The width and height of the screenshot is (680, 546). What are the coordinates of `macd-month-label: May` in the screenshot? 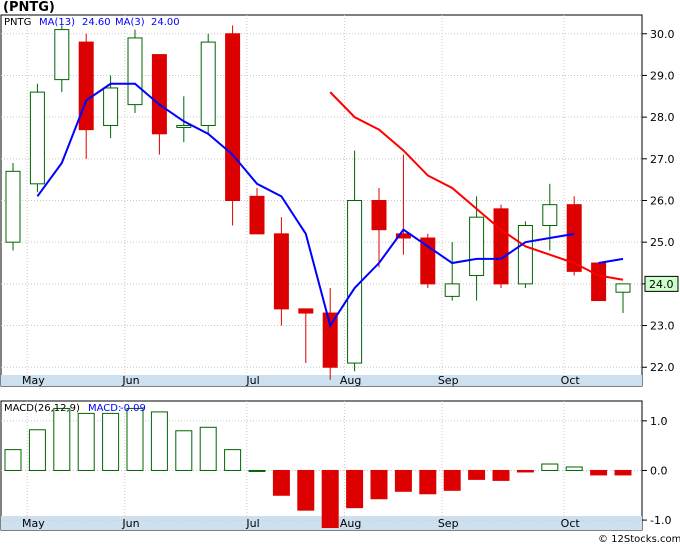 It's located at (33, 523).